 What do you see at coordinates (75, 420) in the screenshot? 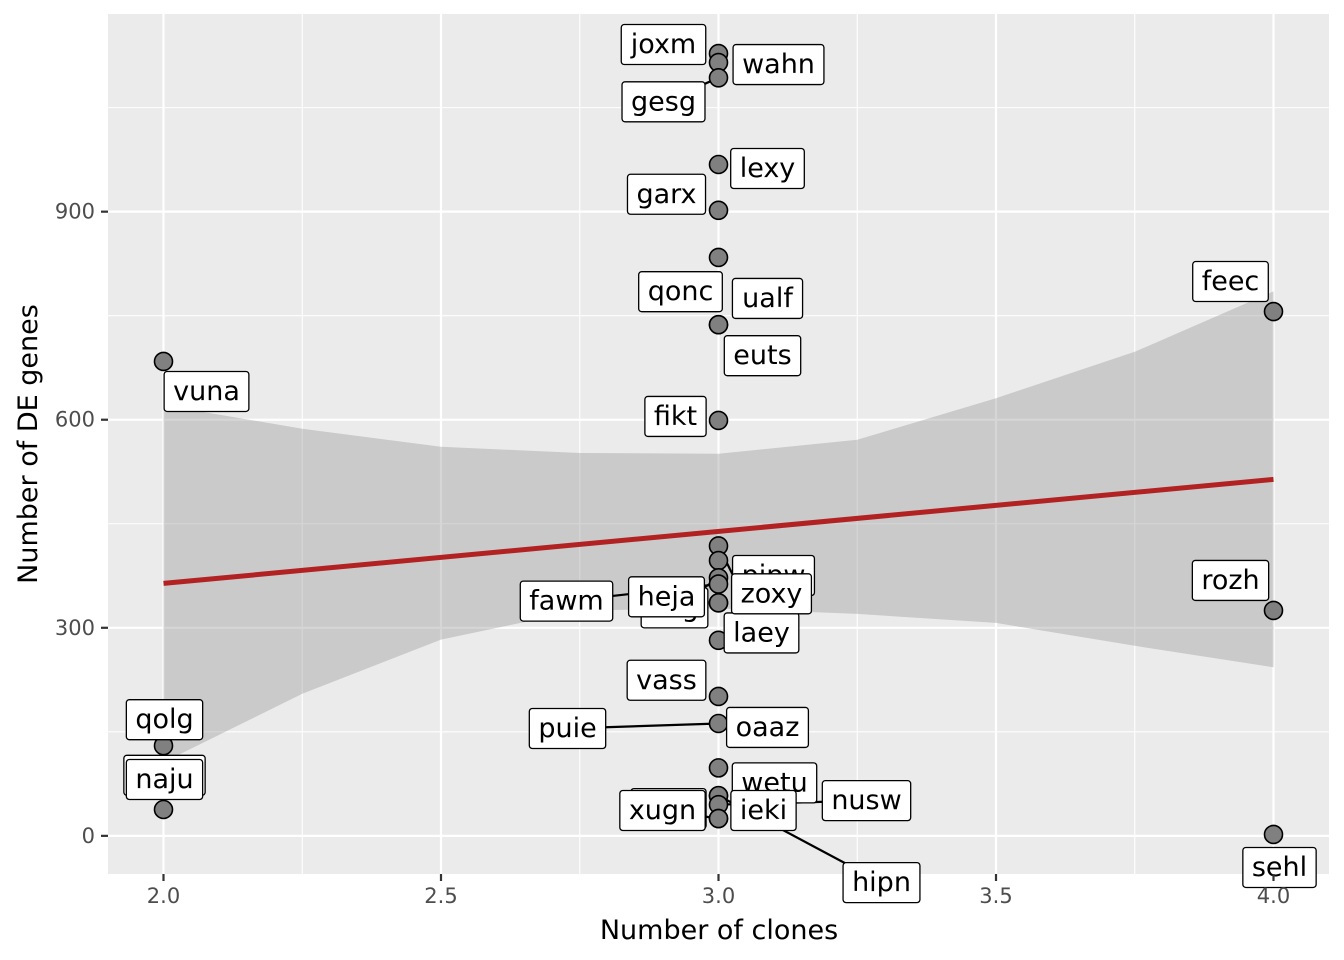
I see `y-tick-label: 600` at bounding box center [75, 420].